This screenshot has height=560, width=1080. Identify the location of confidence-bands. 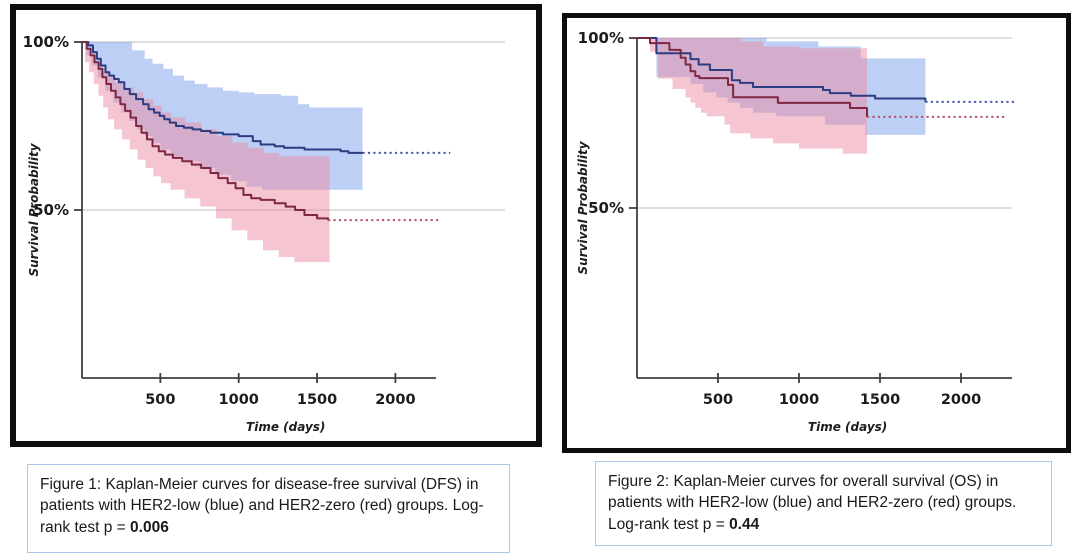
(222, 152).